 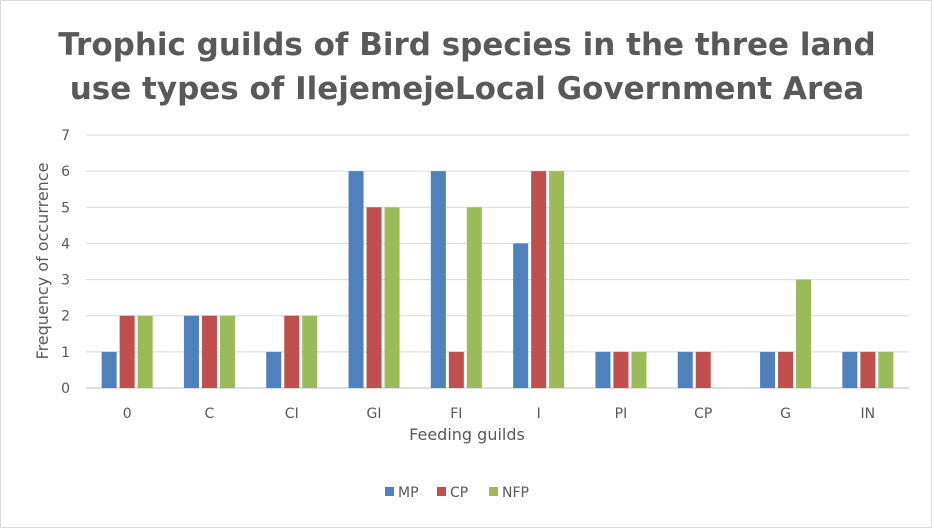 What do you see at coordinates (515, 493) in the screenshot?
I see `legend-label-nfp: NFP` at bounding box center [515, 493].